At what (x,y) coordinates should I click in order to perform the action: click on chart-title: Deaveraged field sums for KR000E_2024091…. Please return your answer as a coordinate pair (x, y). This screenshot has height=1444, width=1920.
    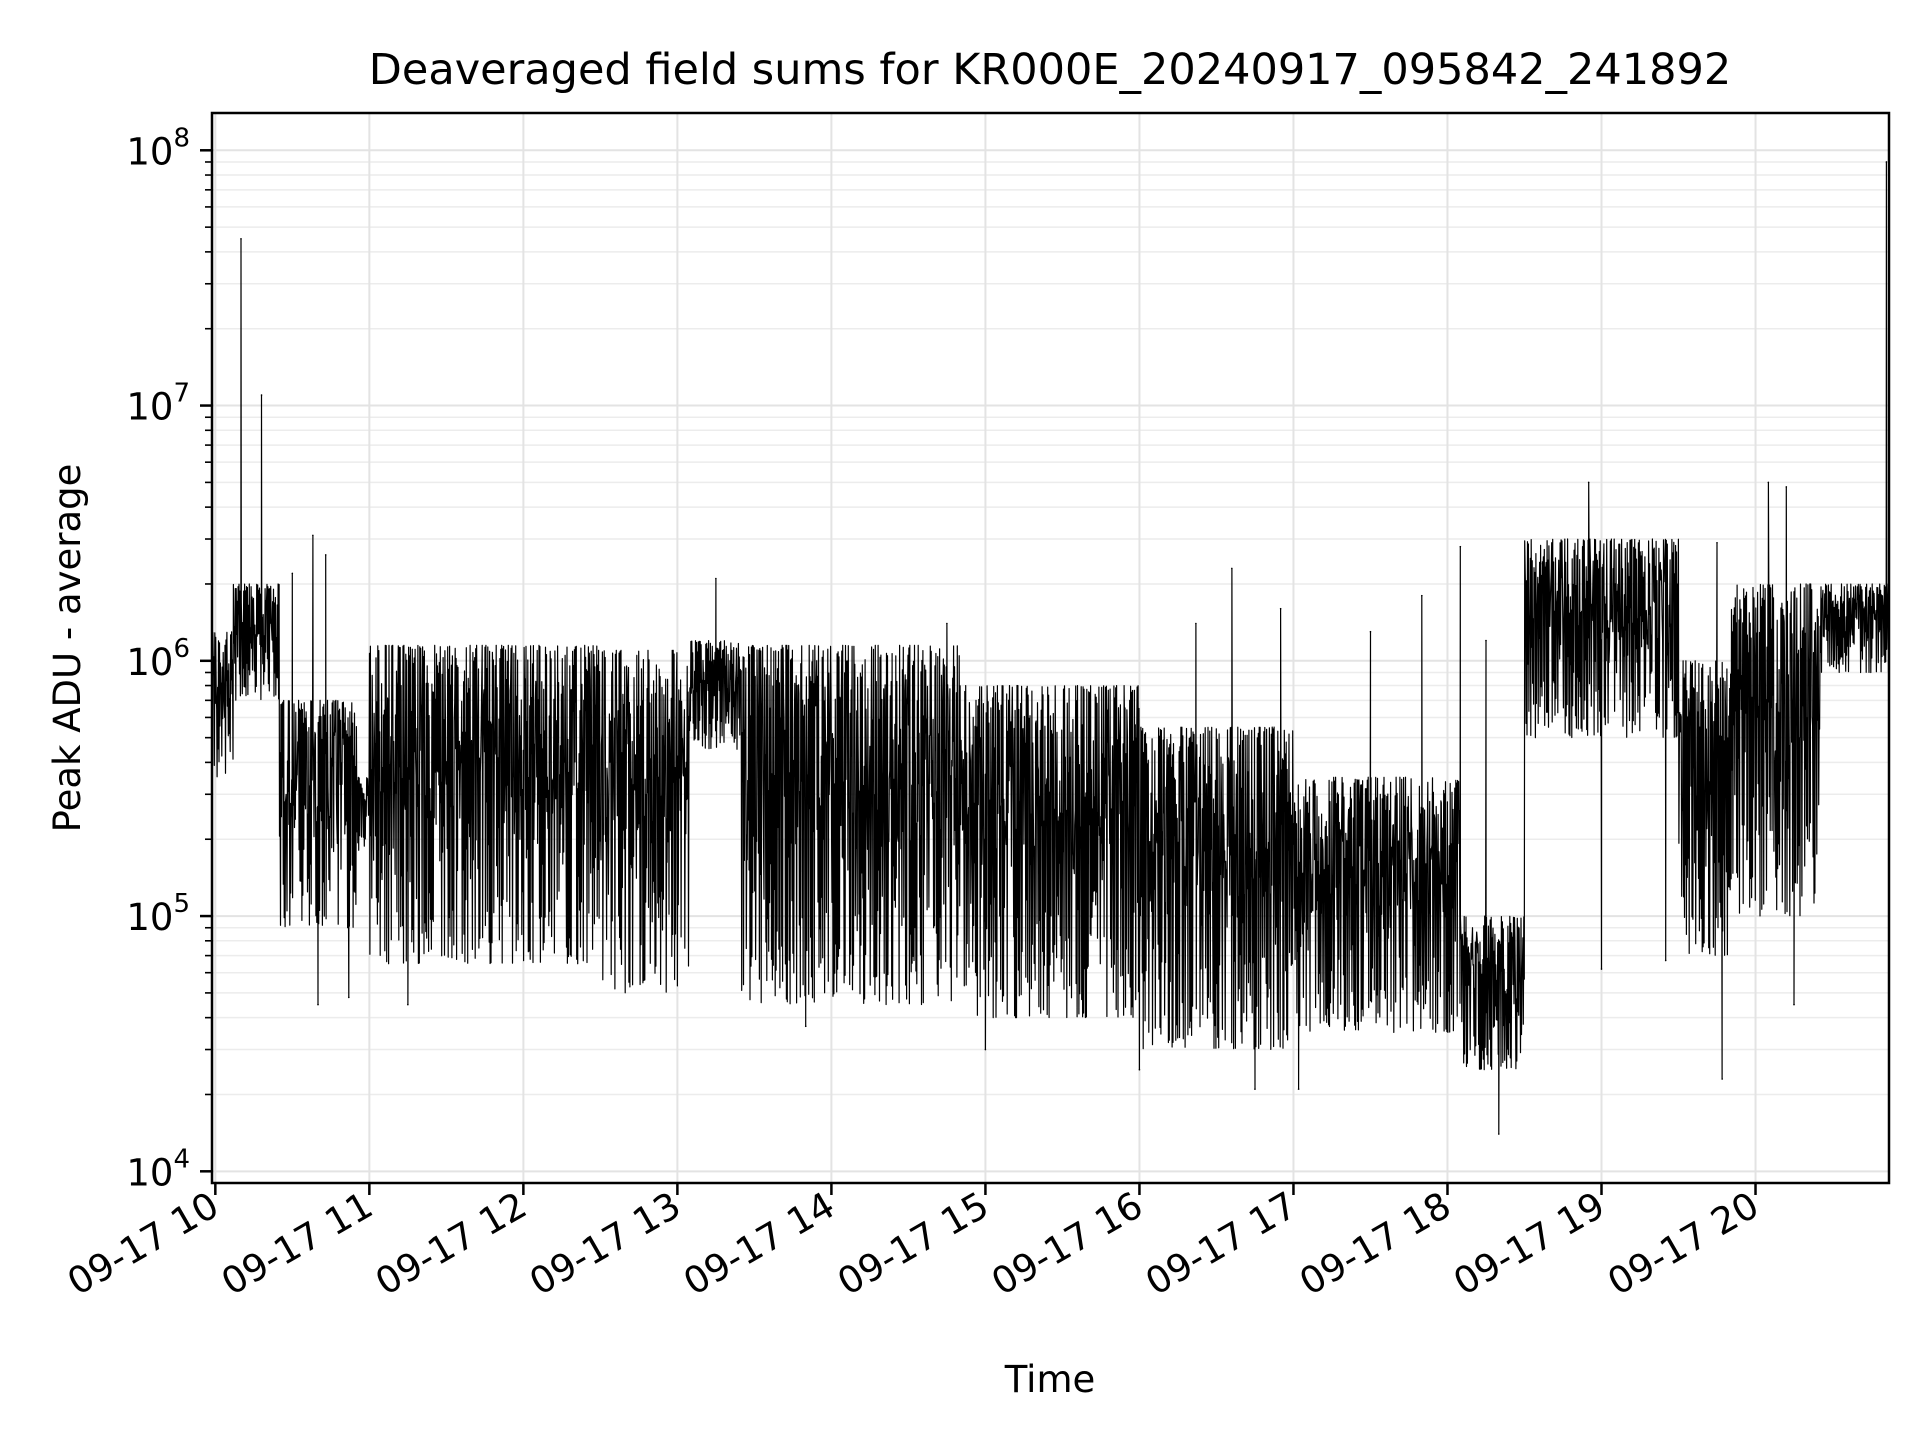
    Looking at the image, I should click on (1050, 70).